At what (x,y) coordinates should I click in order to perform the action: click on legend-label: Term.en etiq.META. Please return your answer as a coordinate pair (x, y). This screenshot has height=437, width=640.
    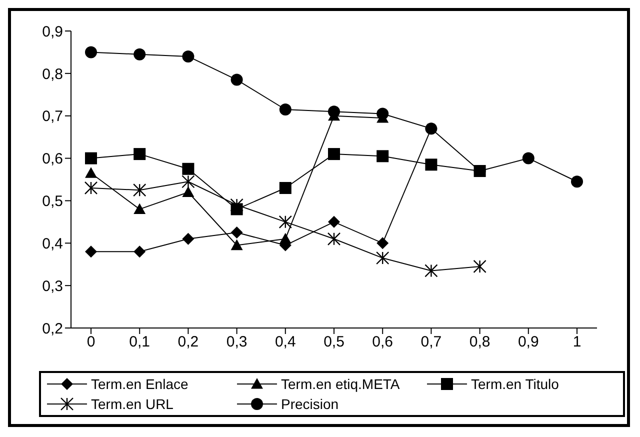
    Looking at the image, I should click on (340, 384).